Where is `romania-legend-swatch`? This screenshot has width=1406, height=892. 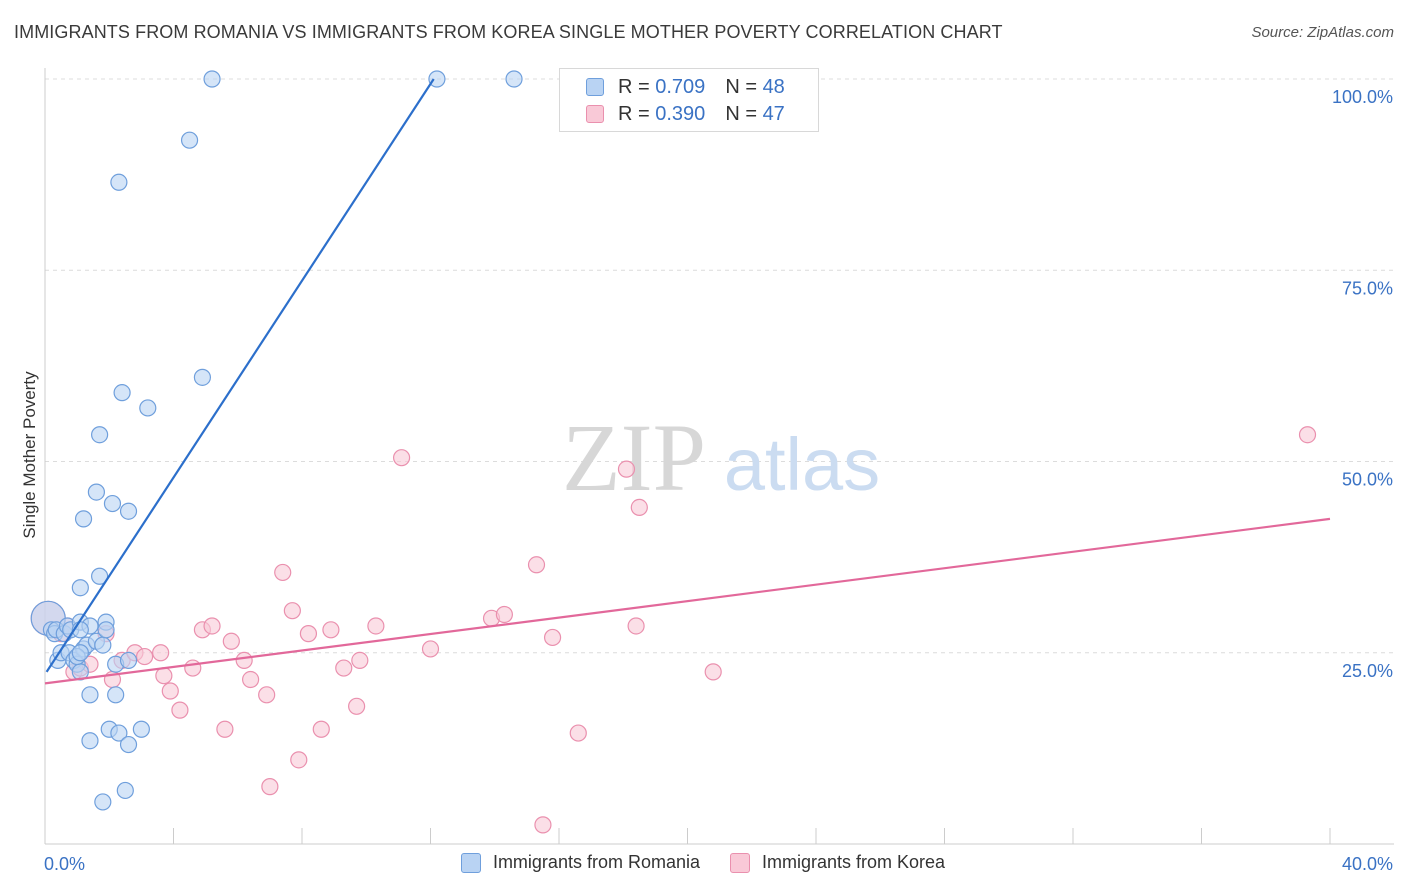 romania-legend-swatch is located at coordinates (470, 862).